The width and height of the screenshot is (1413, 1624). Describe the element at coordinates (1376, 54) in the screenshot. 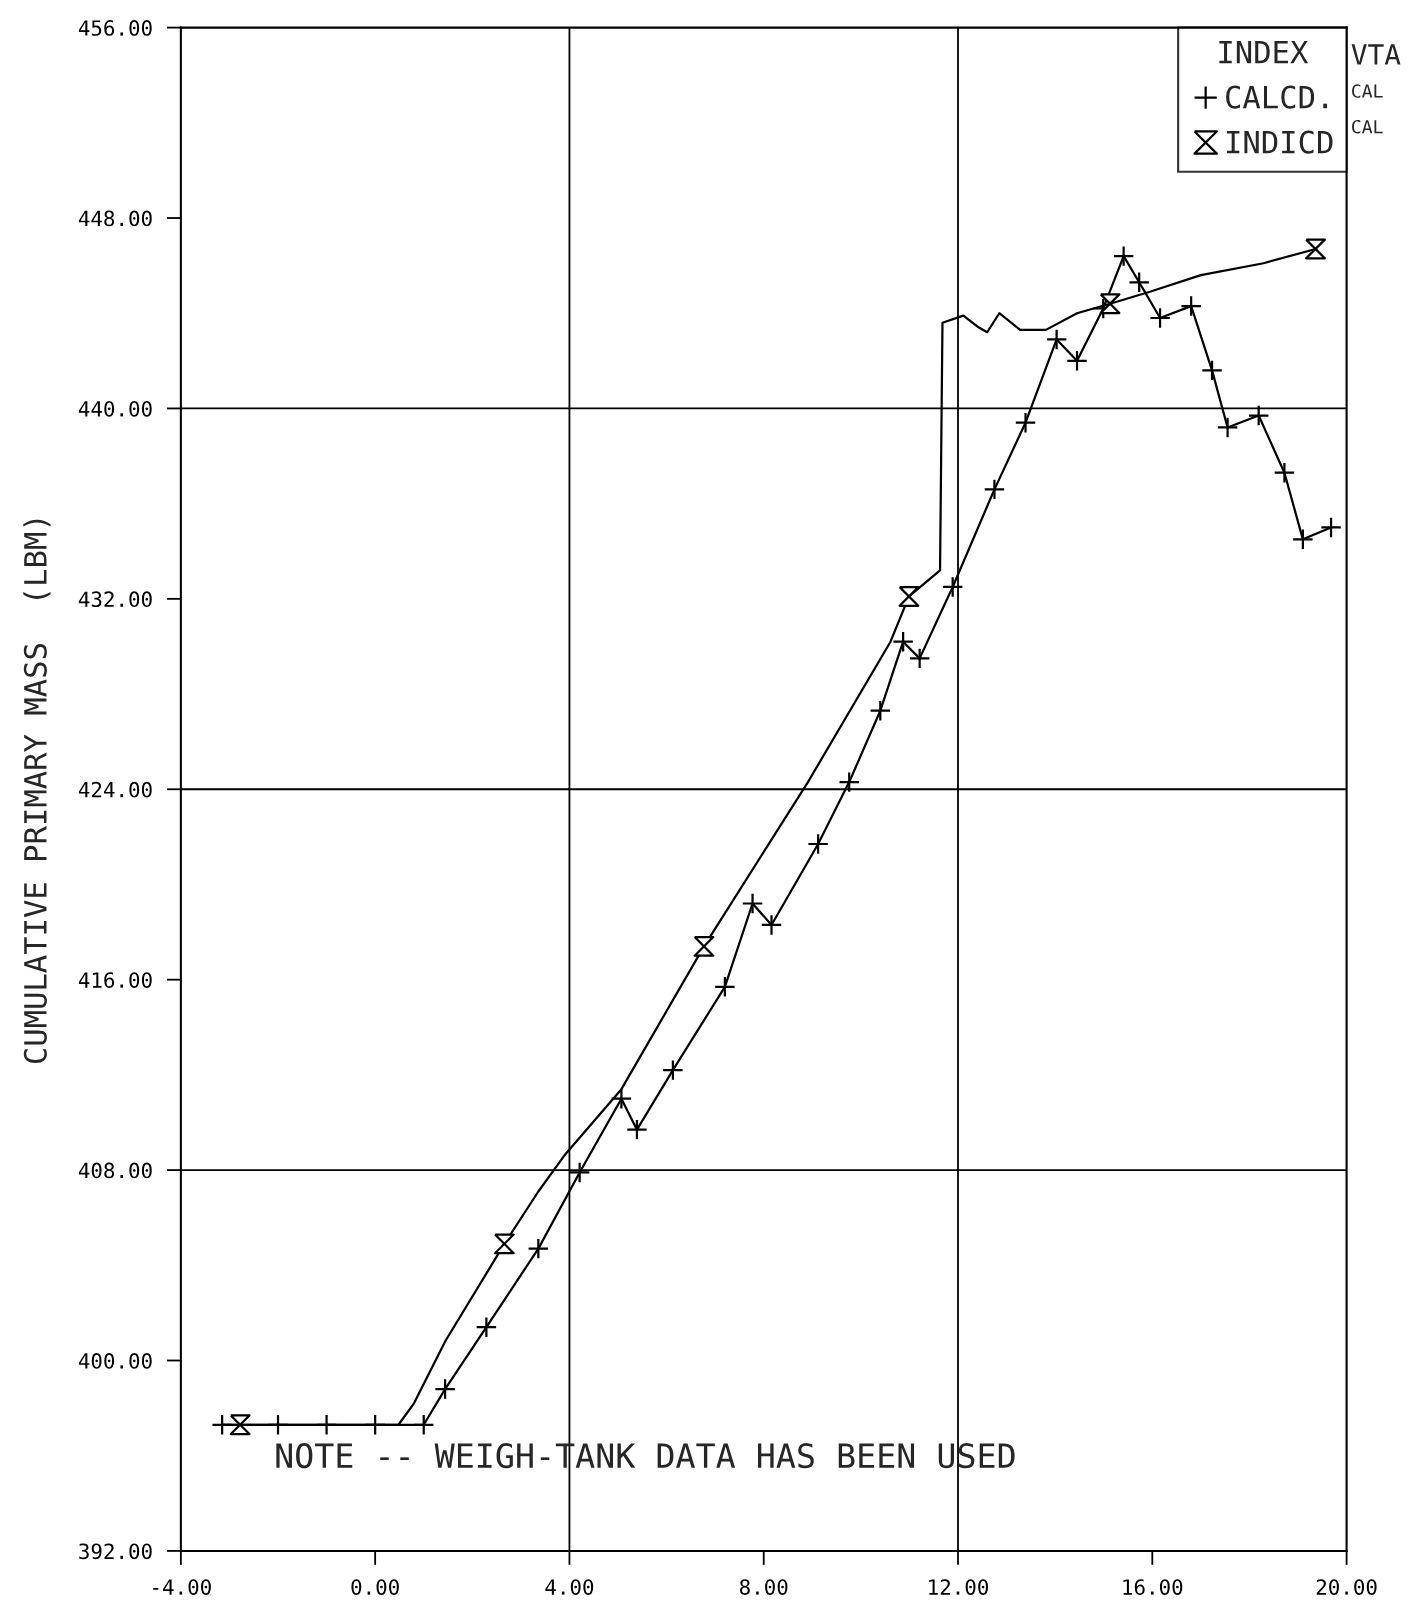

I see `text: VTA` at that location.